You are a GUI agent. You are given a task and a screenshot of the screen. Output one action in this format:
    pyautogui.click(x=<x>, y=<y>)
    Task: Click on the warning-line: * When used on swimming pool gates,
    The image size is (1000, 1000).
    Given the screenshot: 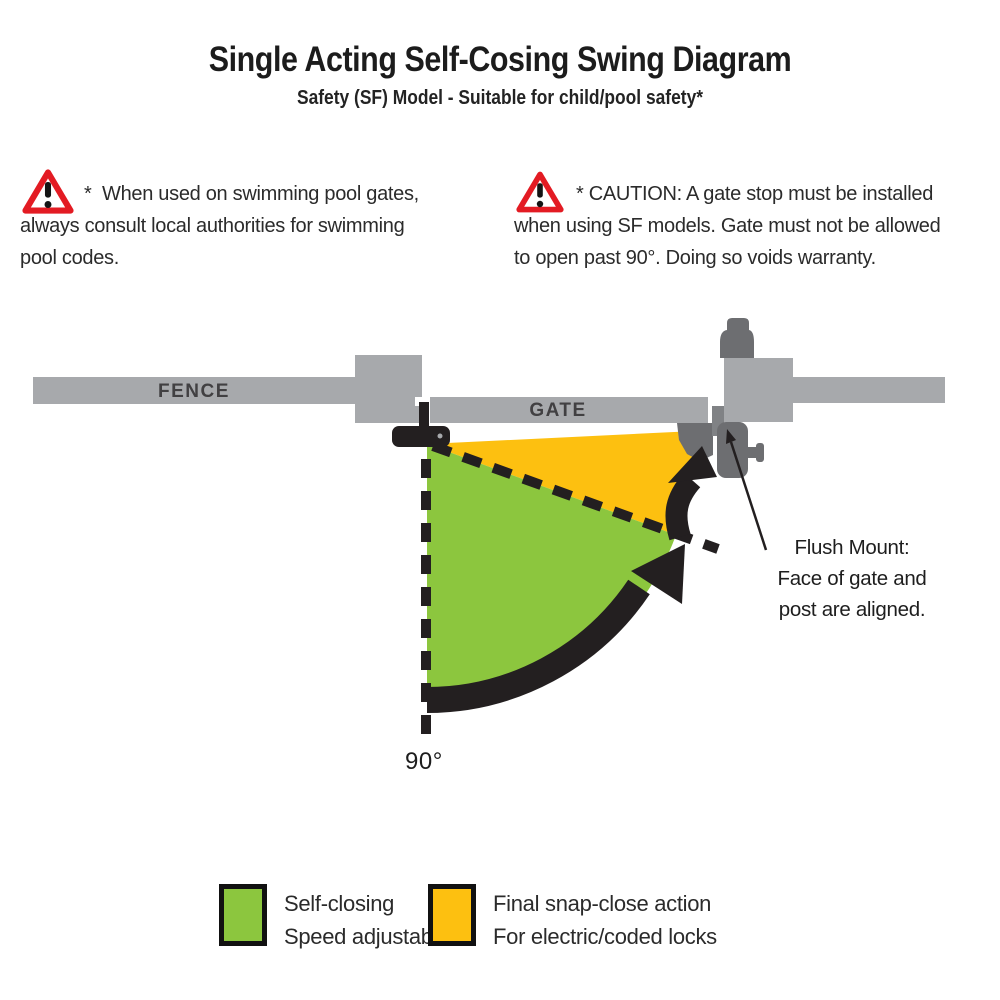 What is the action you would take?
    pyautogui.click(x=251, y=194)
    